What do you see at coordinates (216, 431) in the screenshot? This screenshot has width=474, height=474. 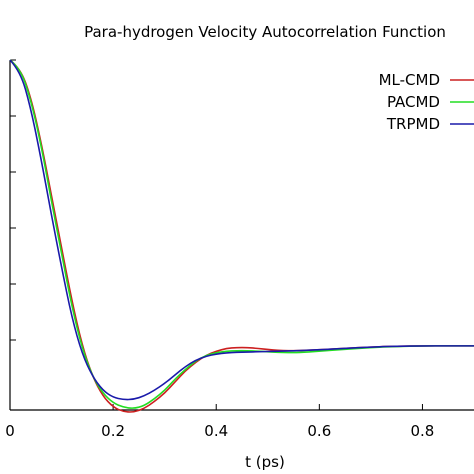 I see `x-tick-label: 0.4` at bounding box center [216, 431].